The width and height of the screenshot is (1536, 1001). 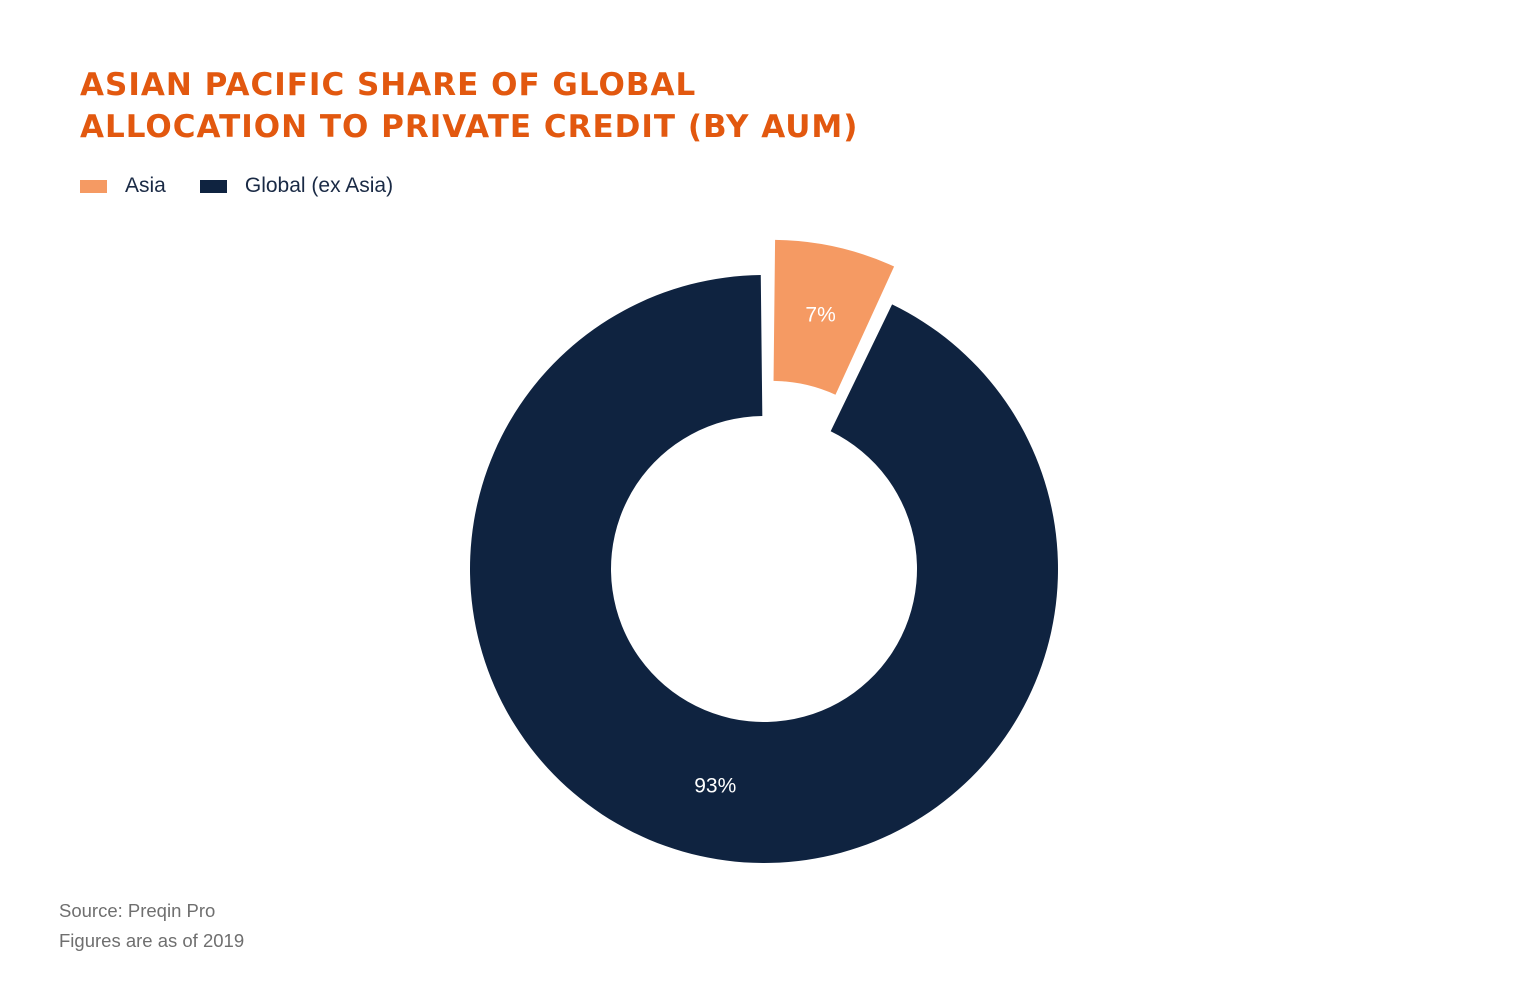 What do you see at coordinates (93, 186) in the screenshot?
I see `legend-swatch-asia` at bounding box center [93, 186].